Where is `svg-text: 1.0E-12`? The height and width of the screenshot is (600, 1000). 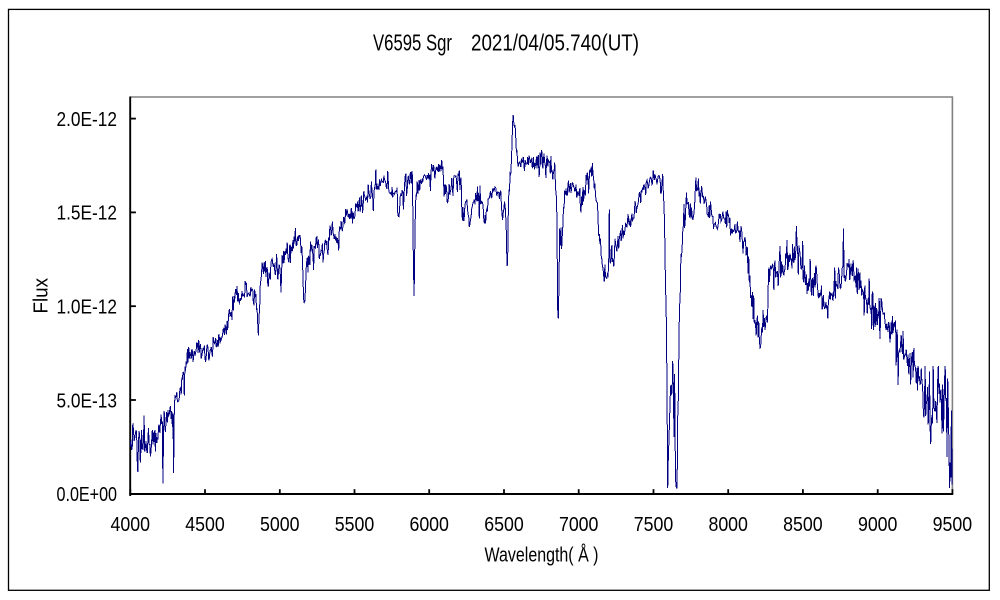 svg-text: 1.0E-12 is located at coordinates (87, 307).